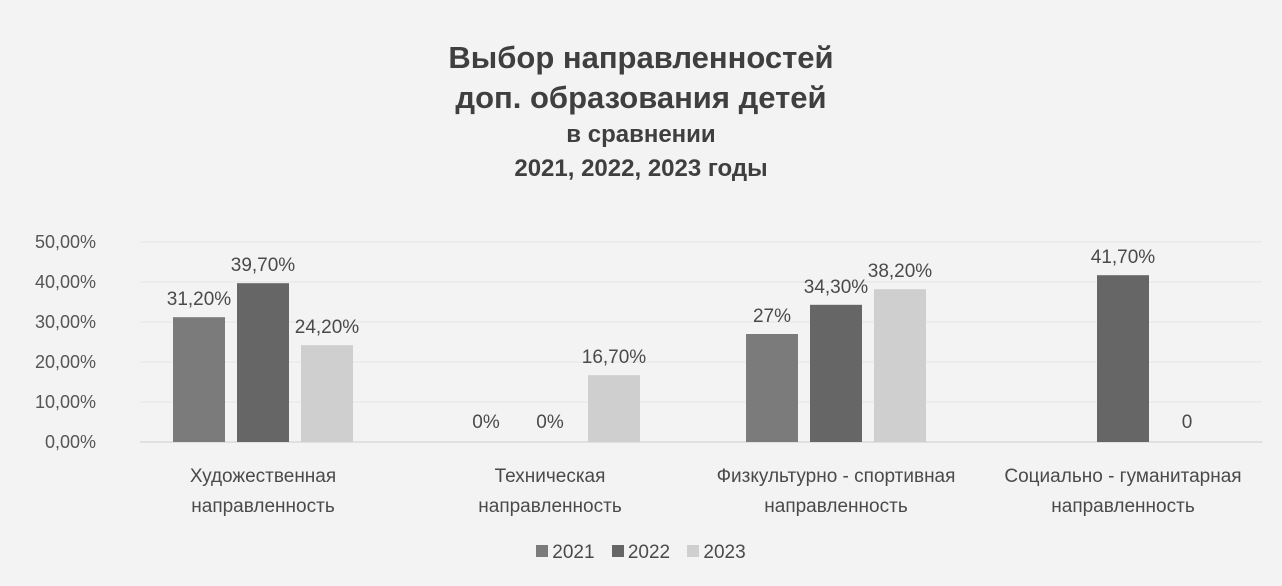 Image resolution: width=1282 pixels, height=586 pixels. Describe the element at coordinates (649, 552) in the screenshot. I see `legend-label-2022: 2022` at that location.